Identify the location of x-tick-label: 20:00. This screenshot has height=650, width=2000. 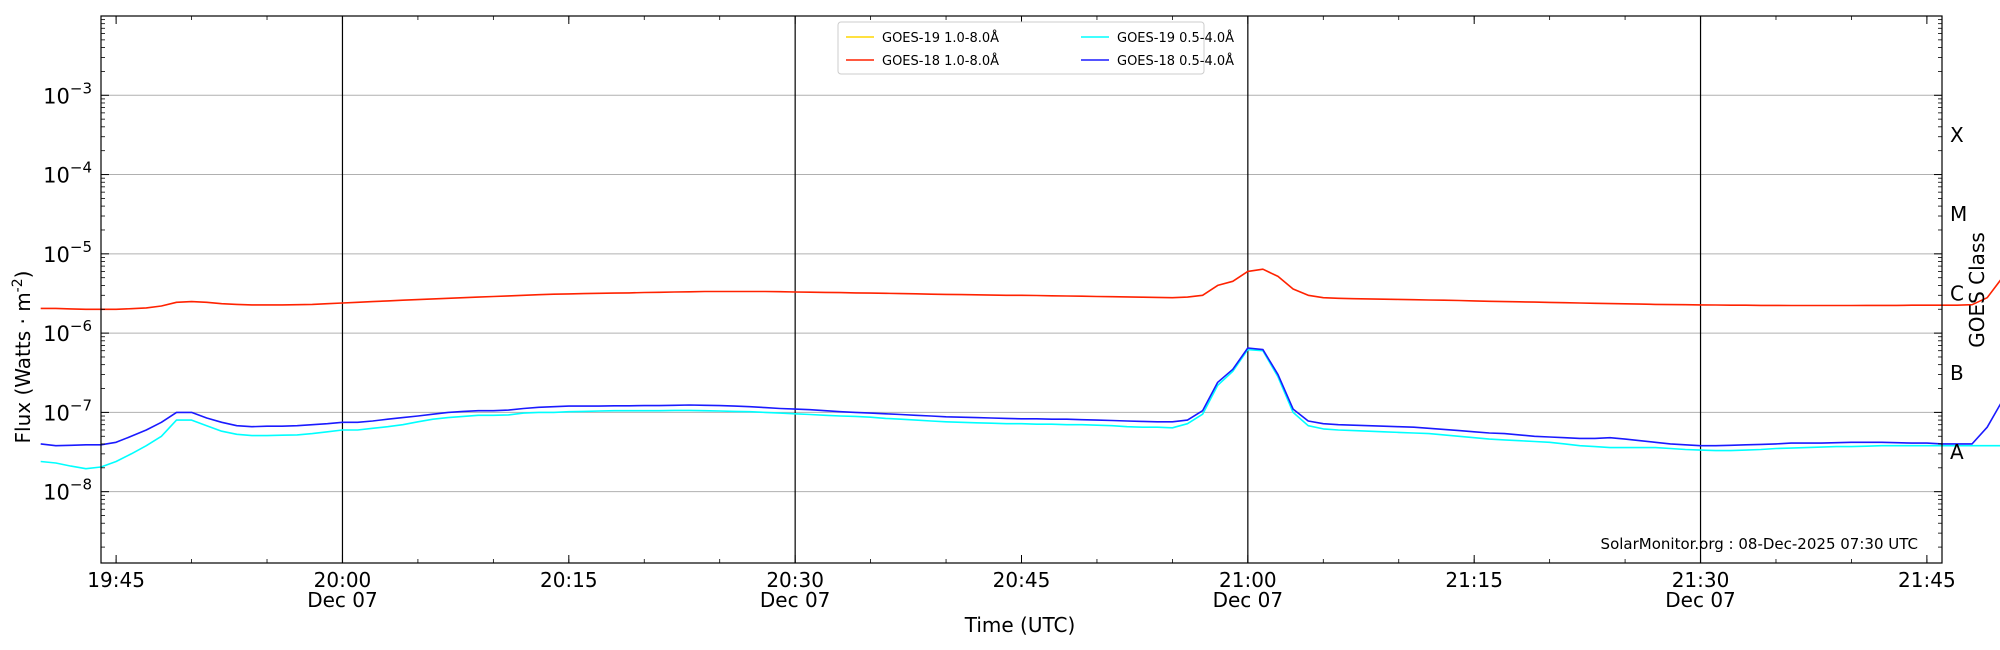
(343, 580).